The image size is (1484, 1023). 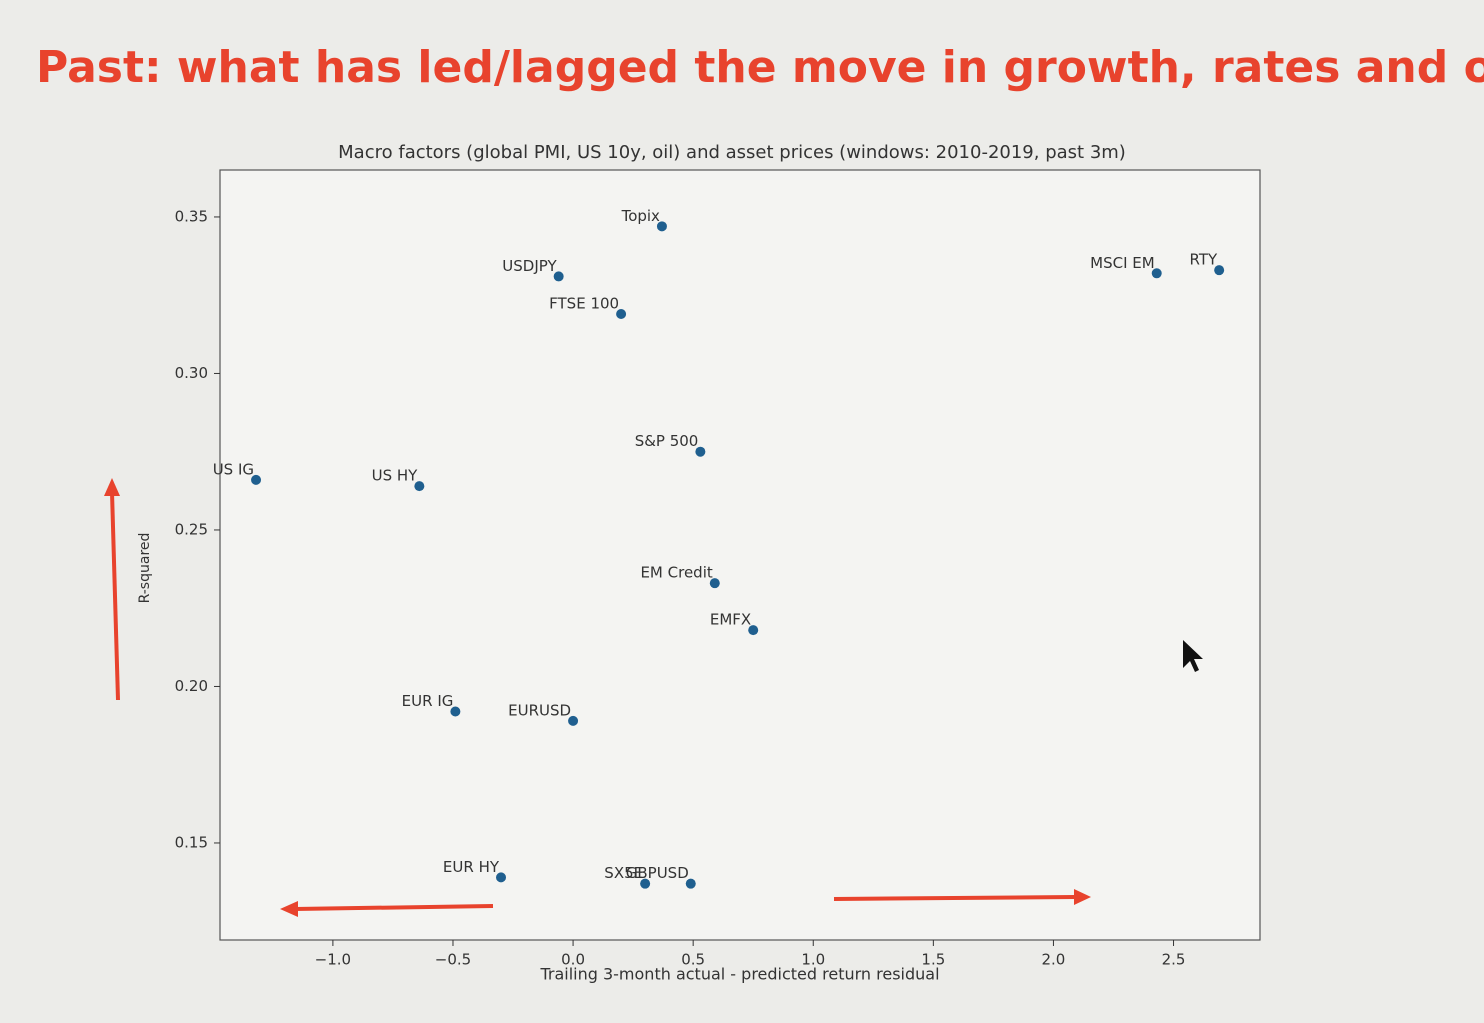 What do you see at coordinates (191, 842) in the screenshot?
I see `y-tick-label: 0.15` at bounding box center [191, 842].